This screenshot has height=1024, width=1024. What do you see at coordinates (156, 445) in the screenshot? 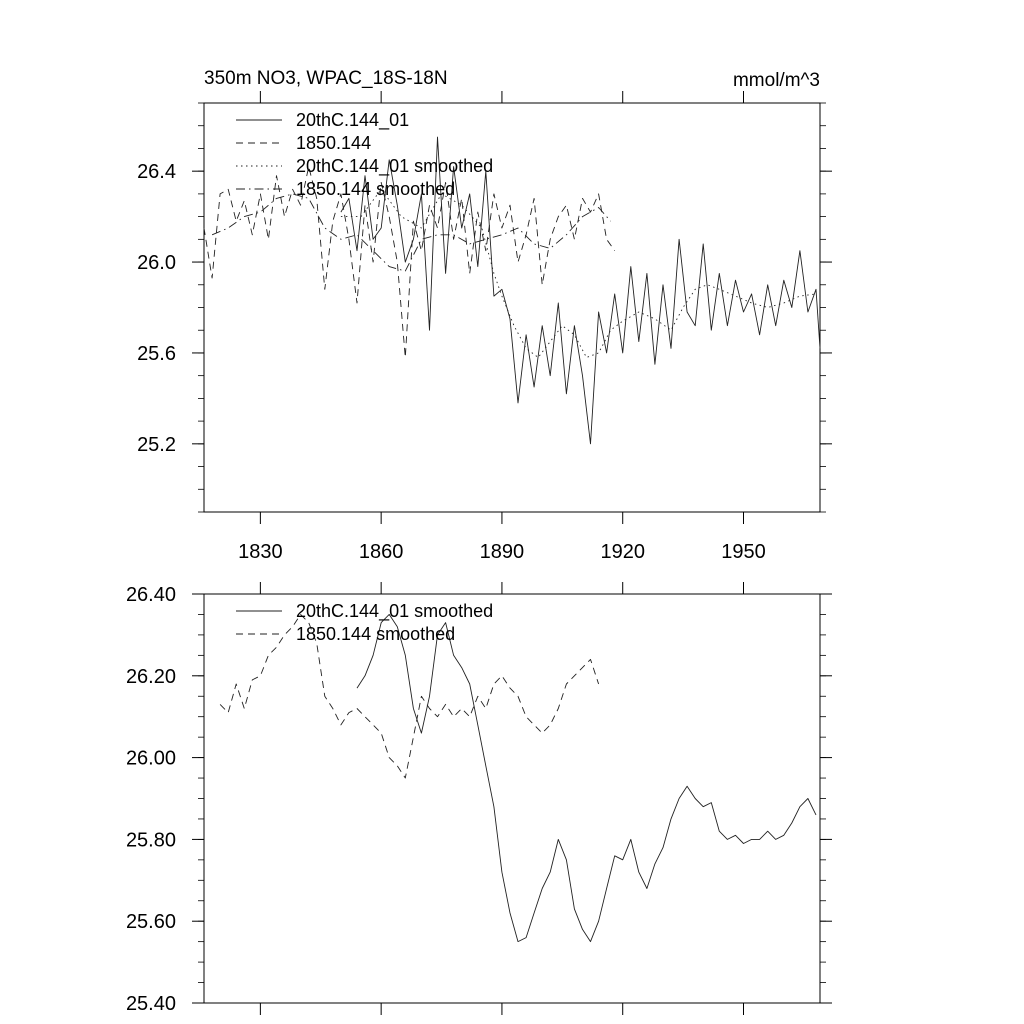
I see `y-tick-label: 25.2` at bounding box center [156, 445].